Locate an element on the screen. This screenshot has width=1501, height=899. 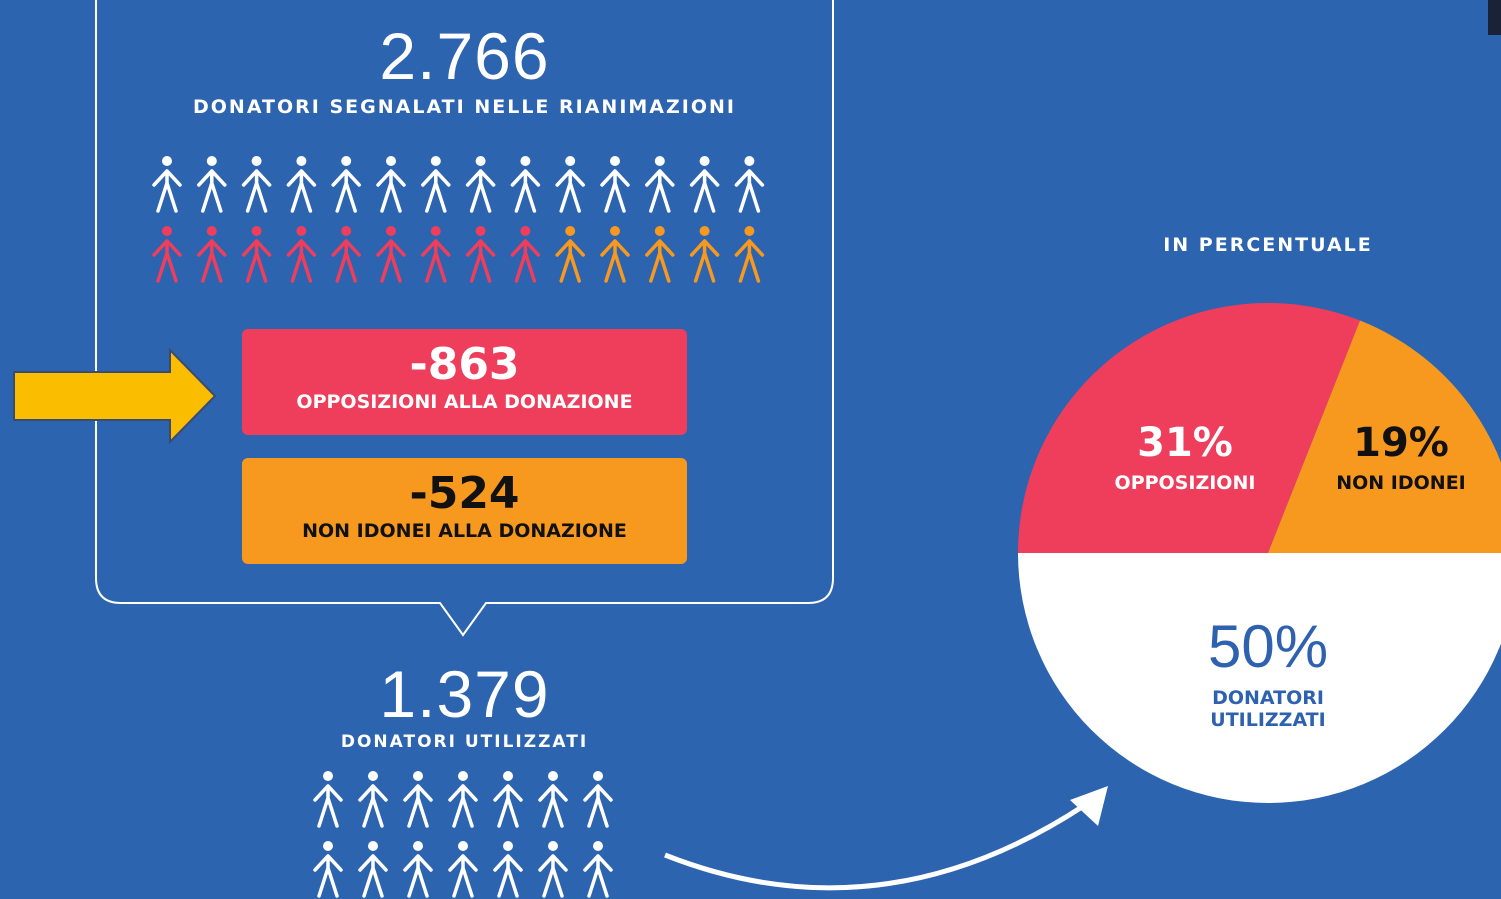
box-label: OPPOSIZIONI ALLA DONAZIONE is located at coordinates (464, 402).